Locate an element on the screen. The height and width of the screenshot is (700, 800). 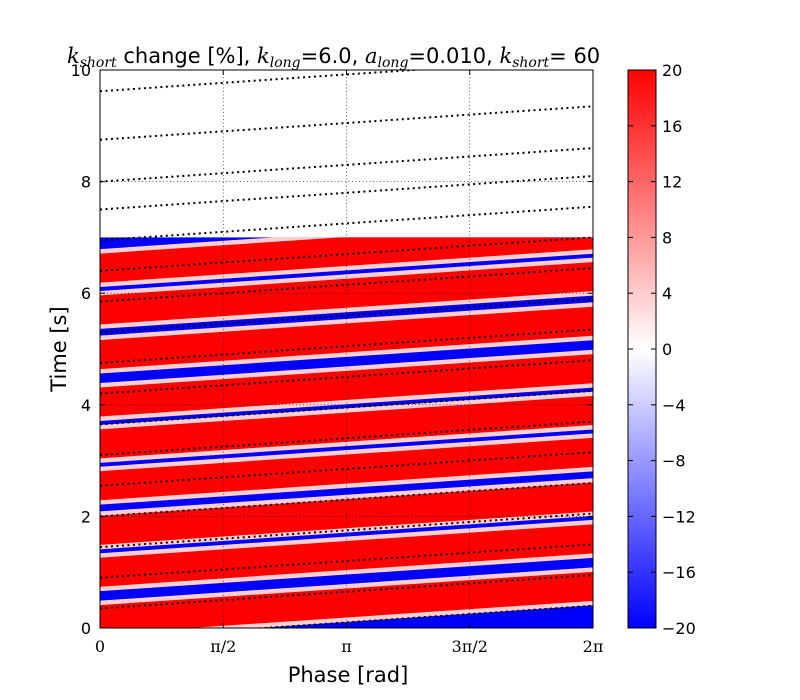
y-axis-label: Time [s] is located at coordinates (59, 349).